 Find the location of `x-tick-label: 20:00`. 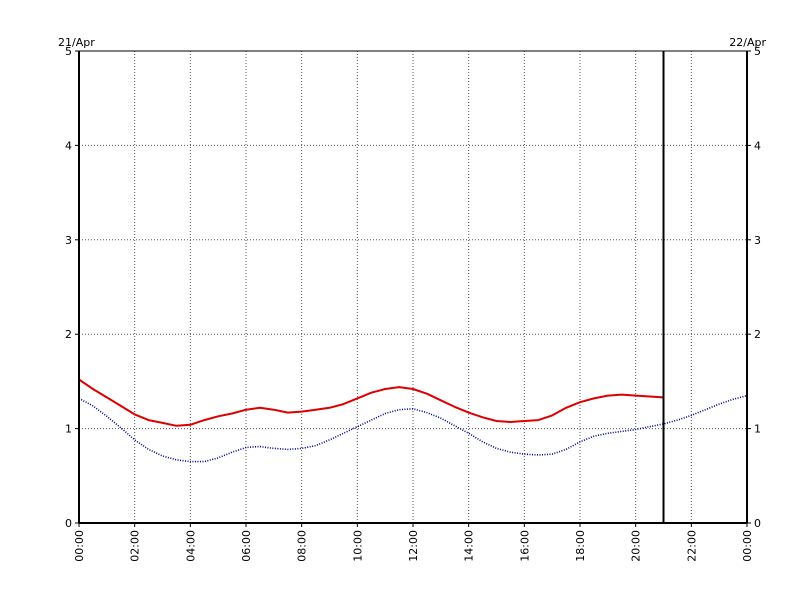

x-tick-label: 20:00 is located at coordinates (636, 546).